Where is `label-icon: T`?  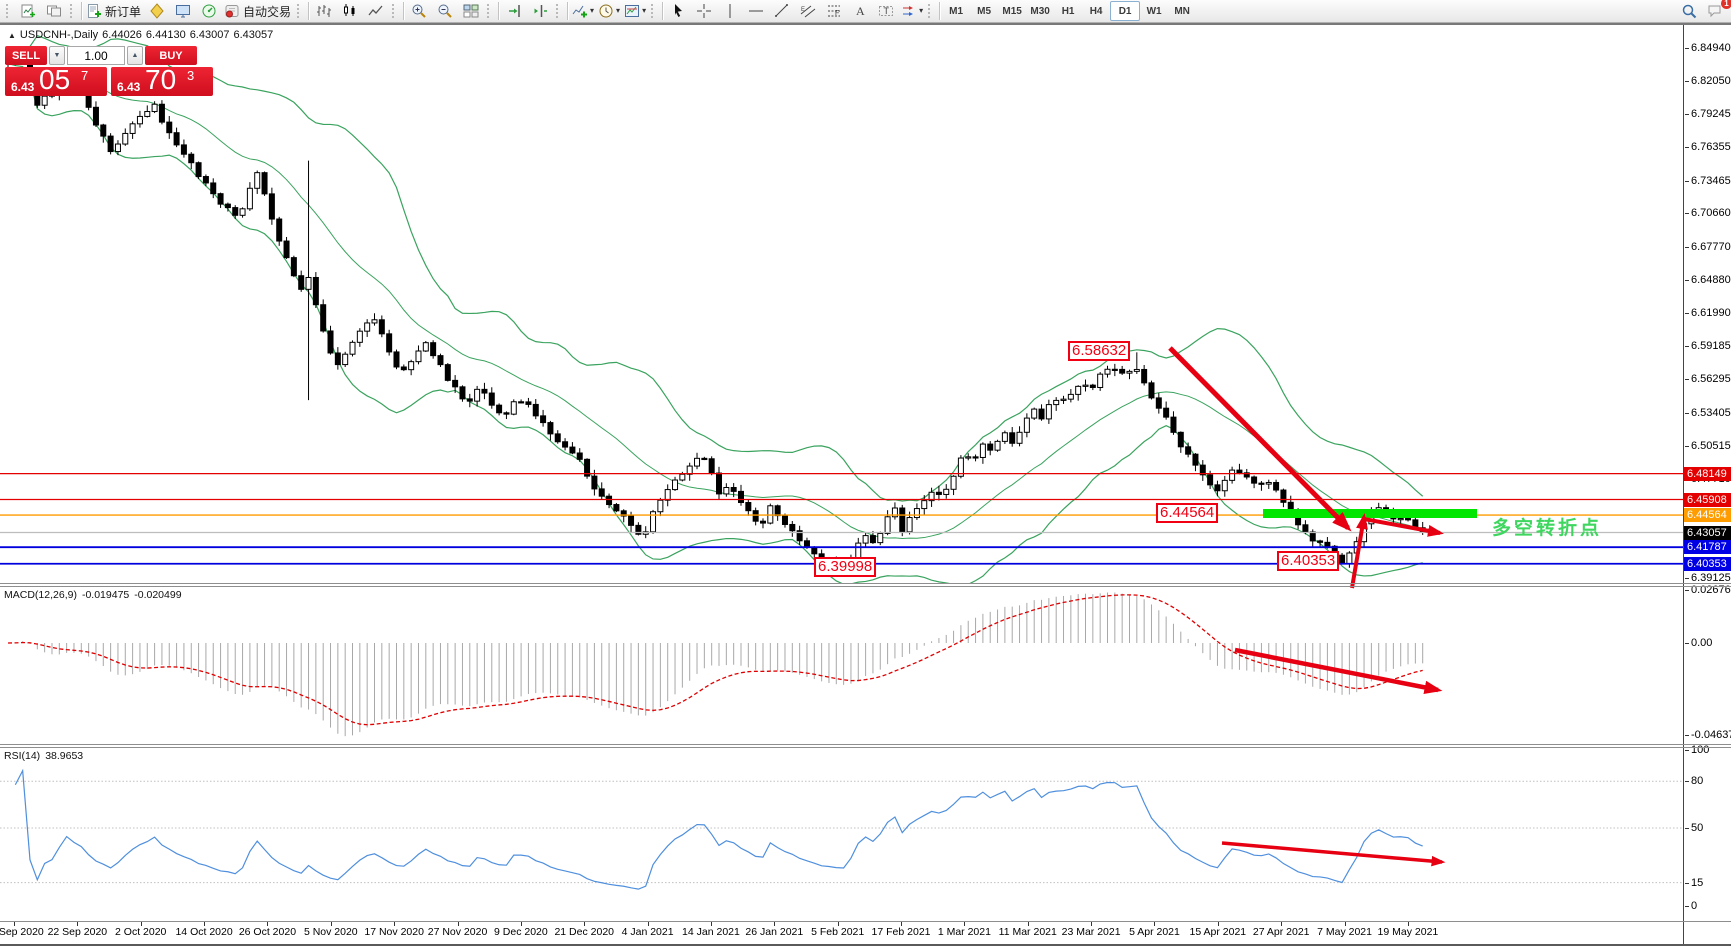 label-icon: T is located at coordinates (886, 11).